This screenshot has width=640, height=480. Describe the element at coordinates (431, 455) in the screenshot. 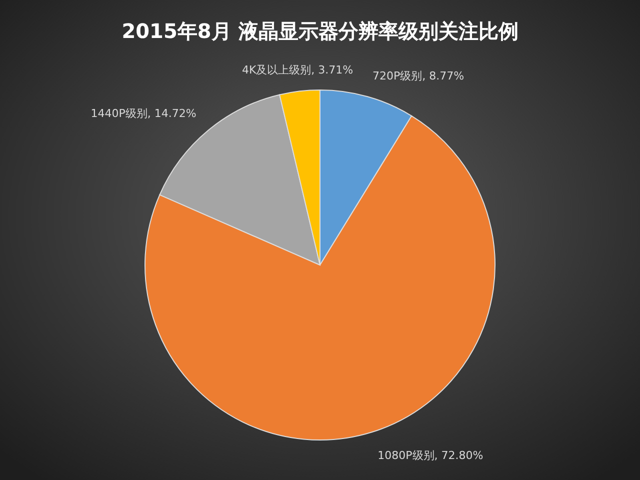

I see `slice-label: 1080P级别, 72.80%` at that location.